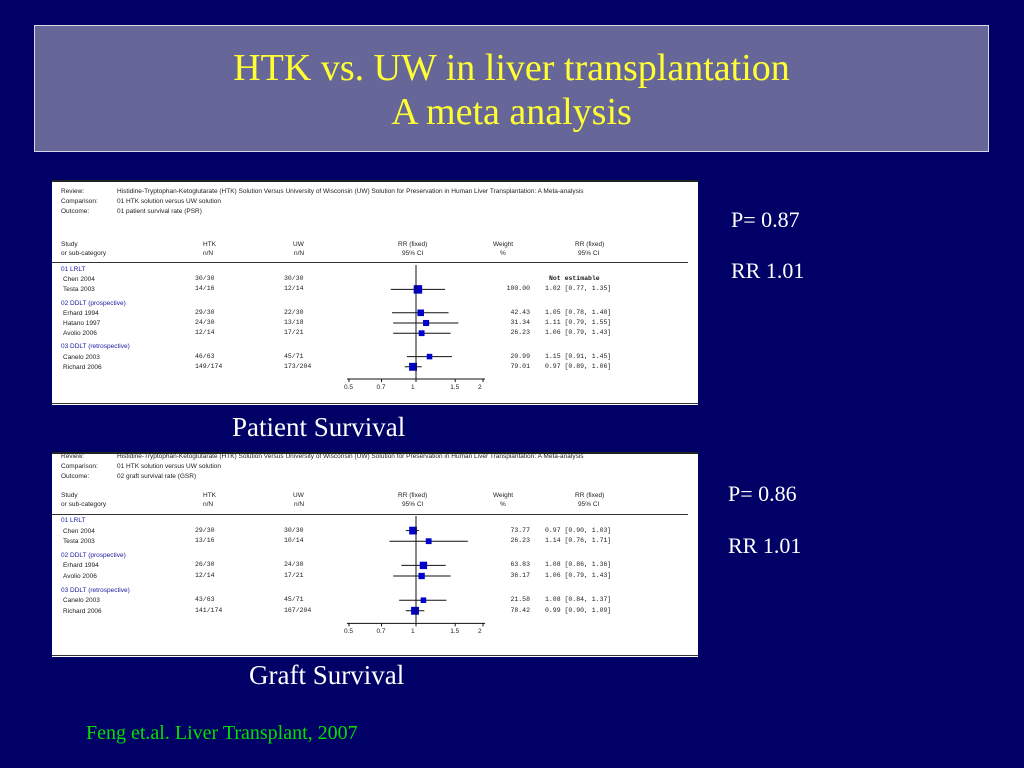 This screenshot has height=768, width=1024. Describe the element at coordinates (520, 312) in the screenshot. I see `weight-value: 42.43` at that location.